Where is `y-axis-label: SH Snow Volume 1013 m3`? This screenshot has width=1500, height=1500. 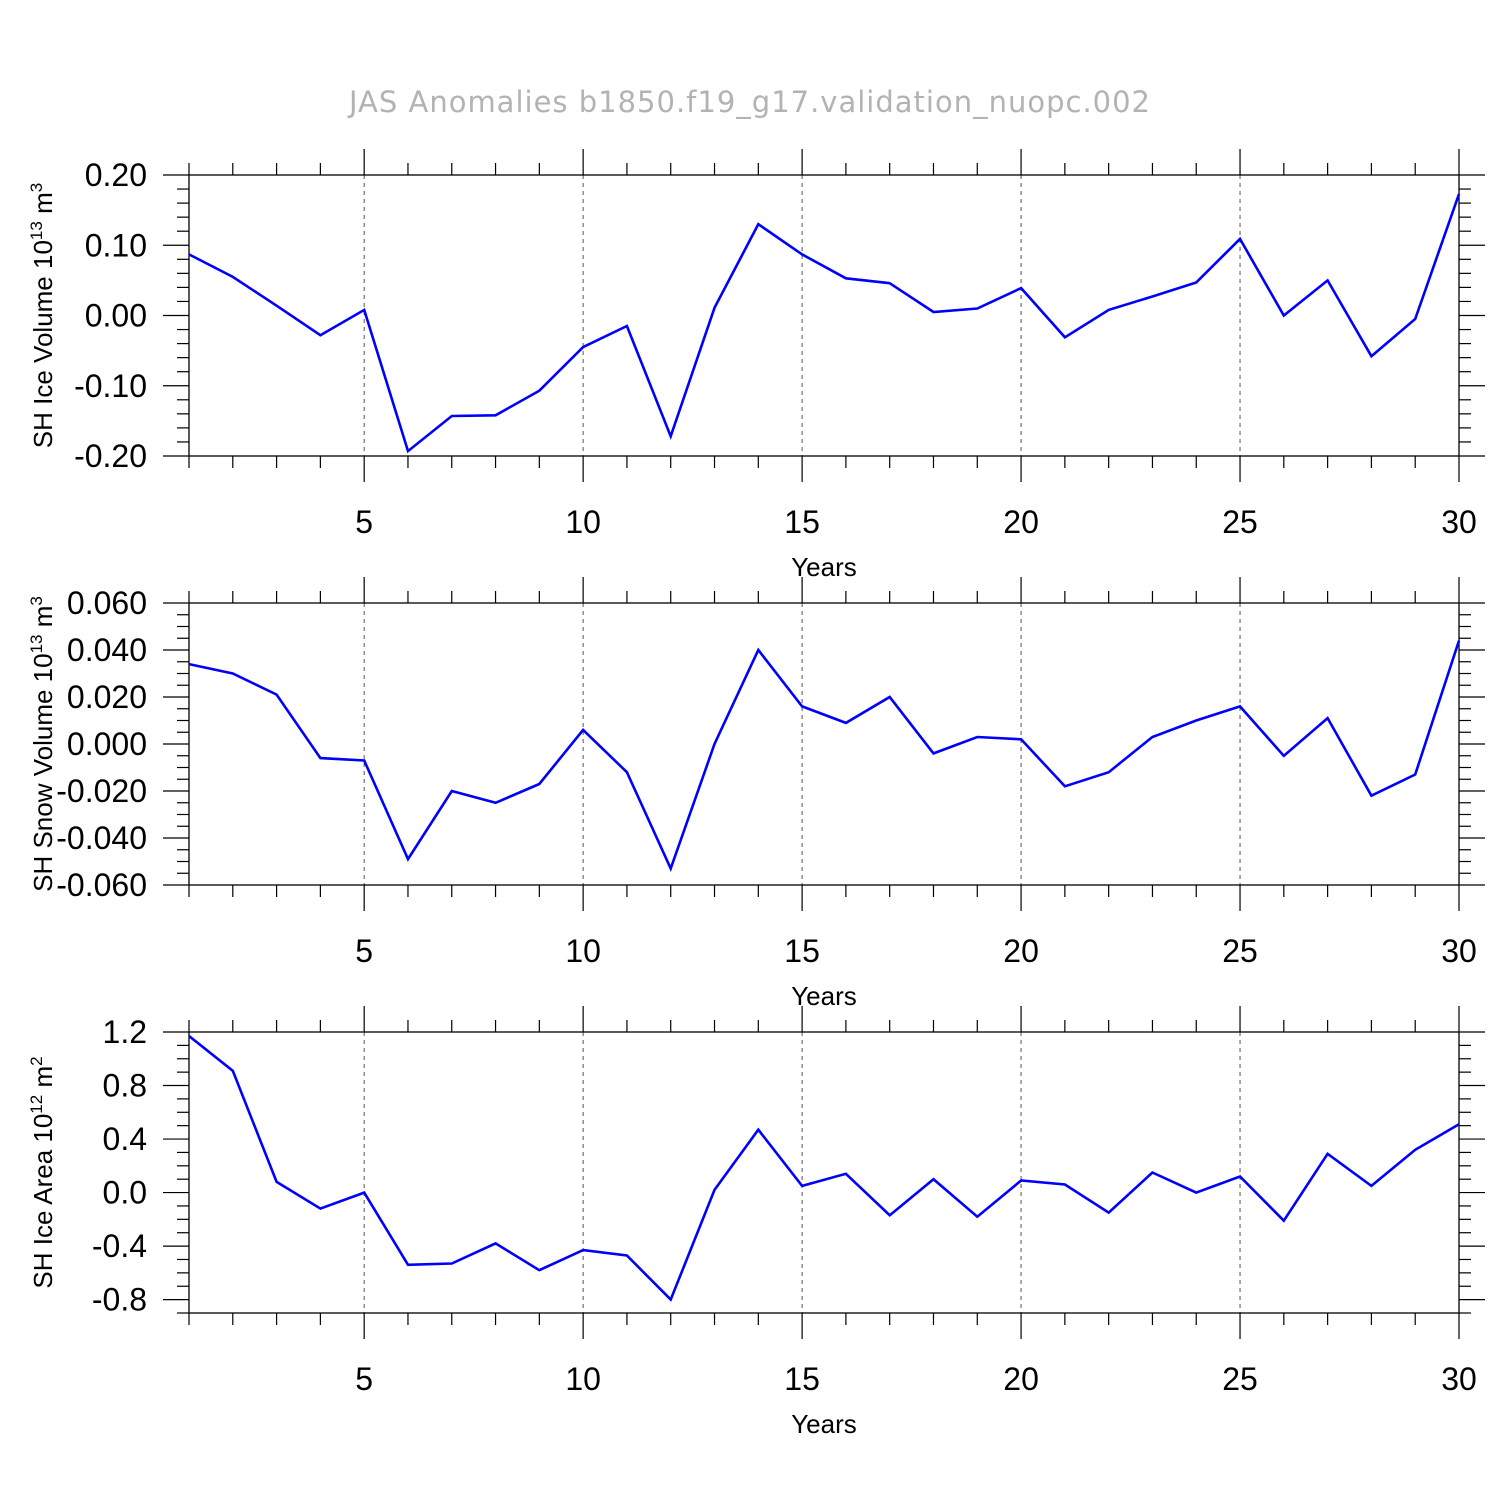 y-axis-label: SH Snow Volume 1013 m3 is located at coordinates (42, 744).